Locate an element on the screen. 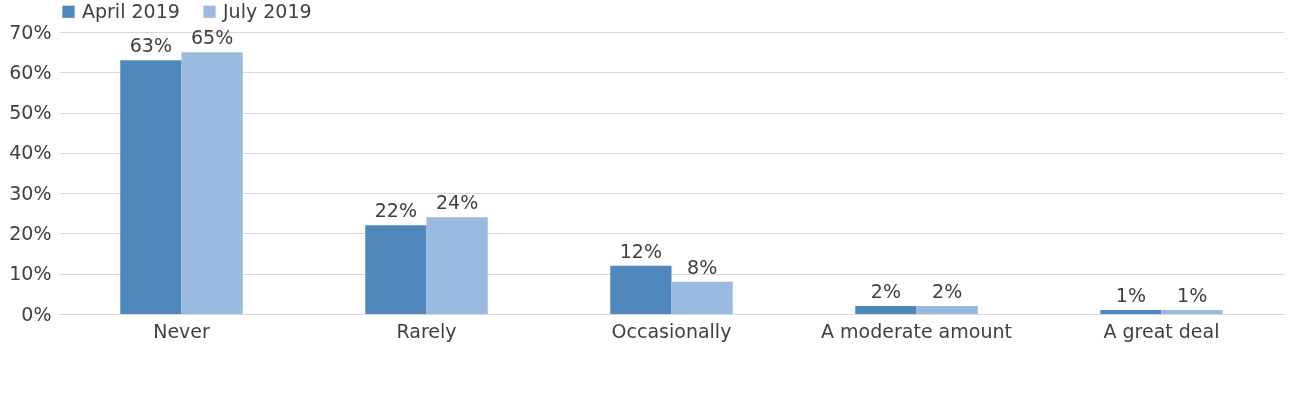  data-label: 8% is located at coordinates (702, 266).